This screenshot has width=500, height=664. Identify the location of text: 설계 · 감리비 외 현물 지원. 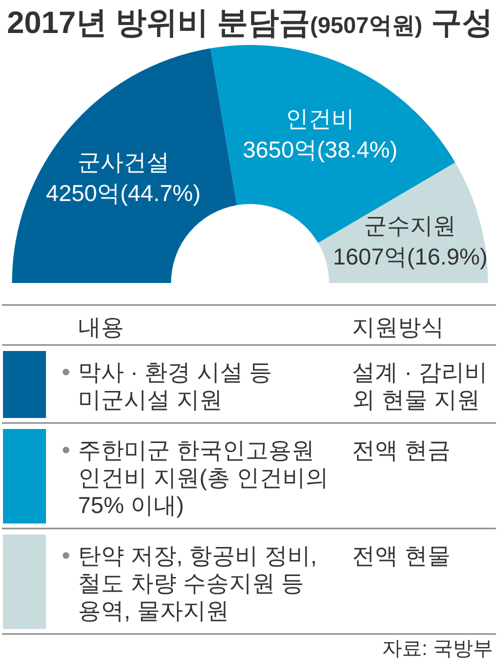
(420, 385).